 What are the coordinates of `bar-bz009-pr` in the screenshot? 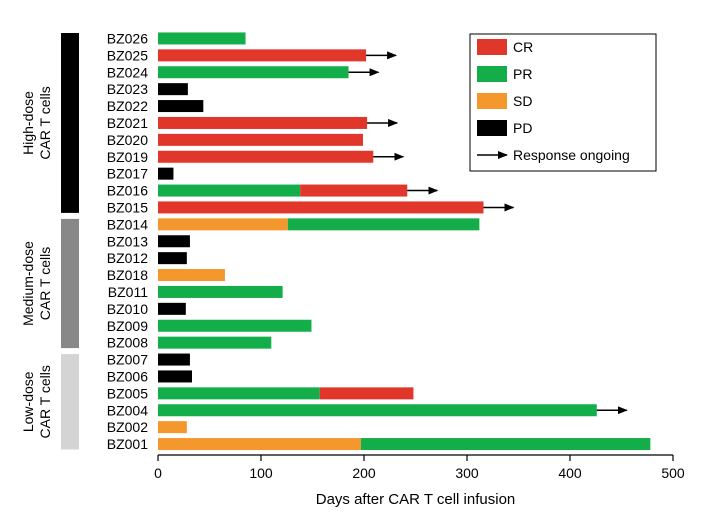 It's located at (235, 325).